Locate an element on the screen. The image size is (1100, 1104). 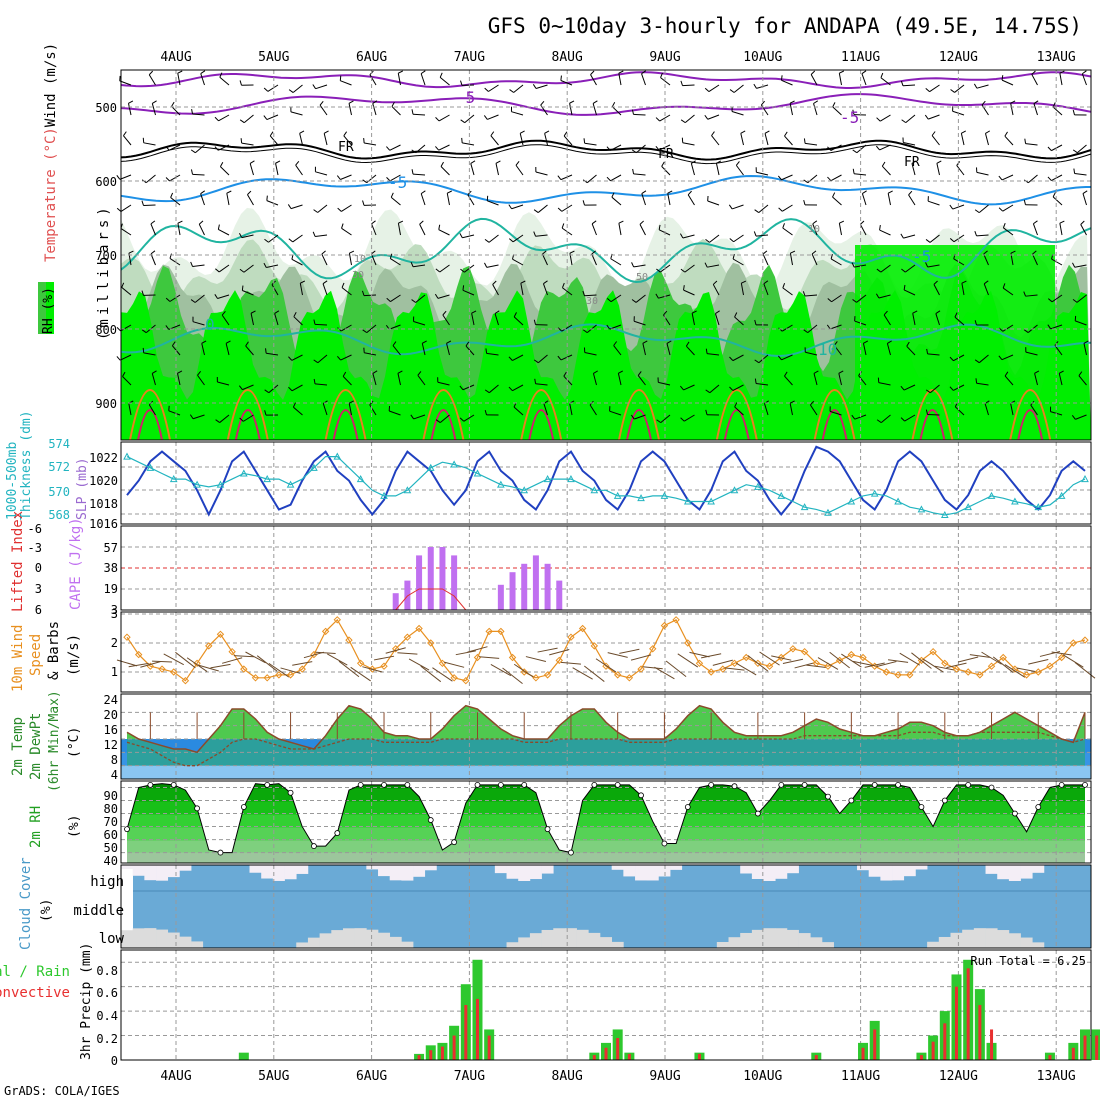
axis-label: SLP (mb) is located at coordinates (82, 488).